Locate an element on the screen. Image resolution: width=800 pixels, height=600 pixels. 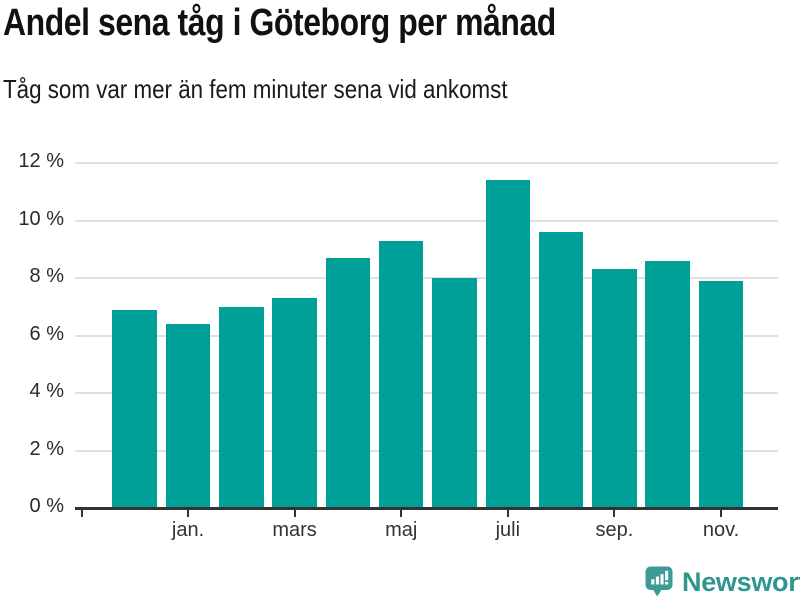
y-axis-labels: 0 % 2 % 4 % 6 % 8 % 10 % 12 % is located at coordinates (32, 333).